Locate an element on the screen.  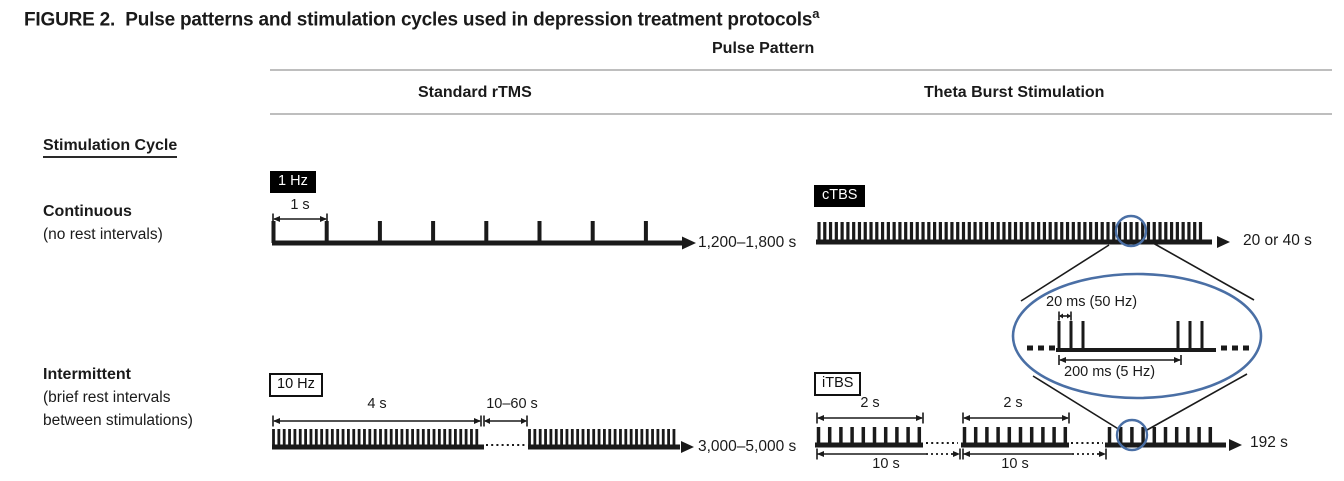
protocol-tag-1hz: 1 Hz is located at coordinates (293, 182).